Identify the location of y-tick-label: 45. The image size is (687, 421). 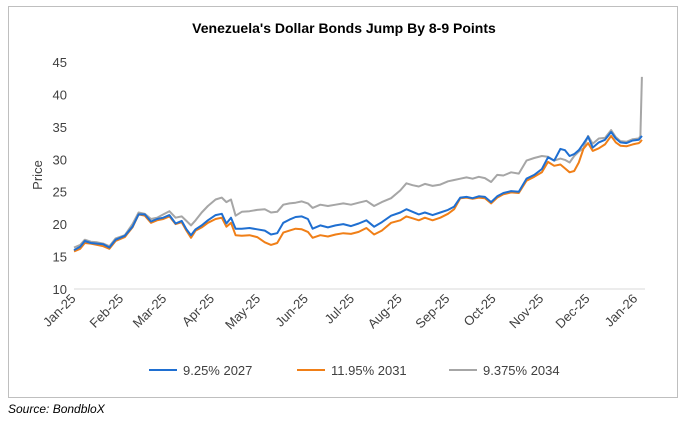
(60, 62).